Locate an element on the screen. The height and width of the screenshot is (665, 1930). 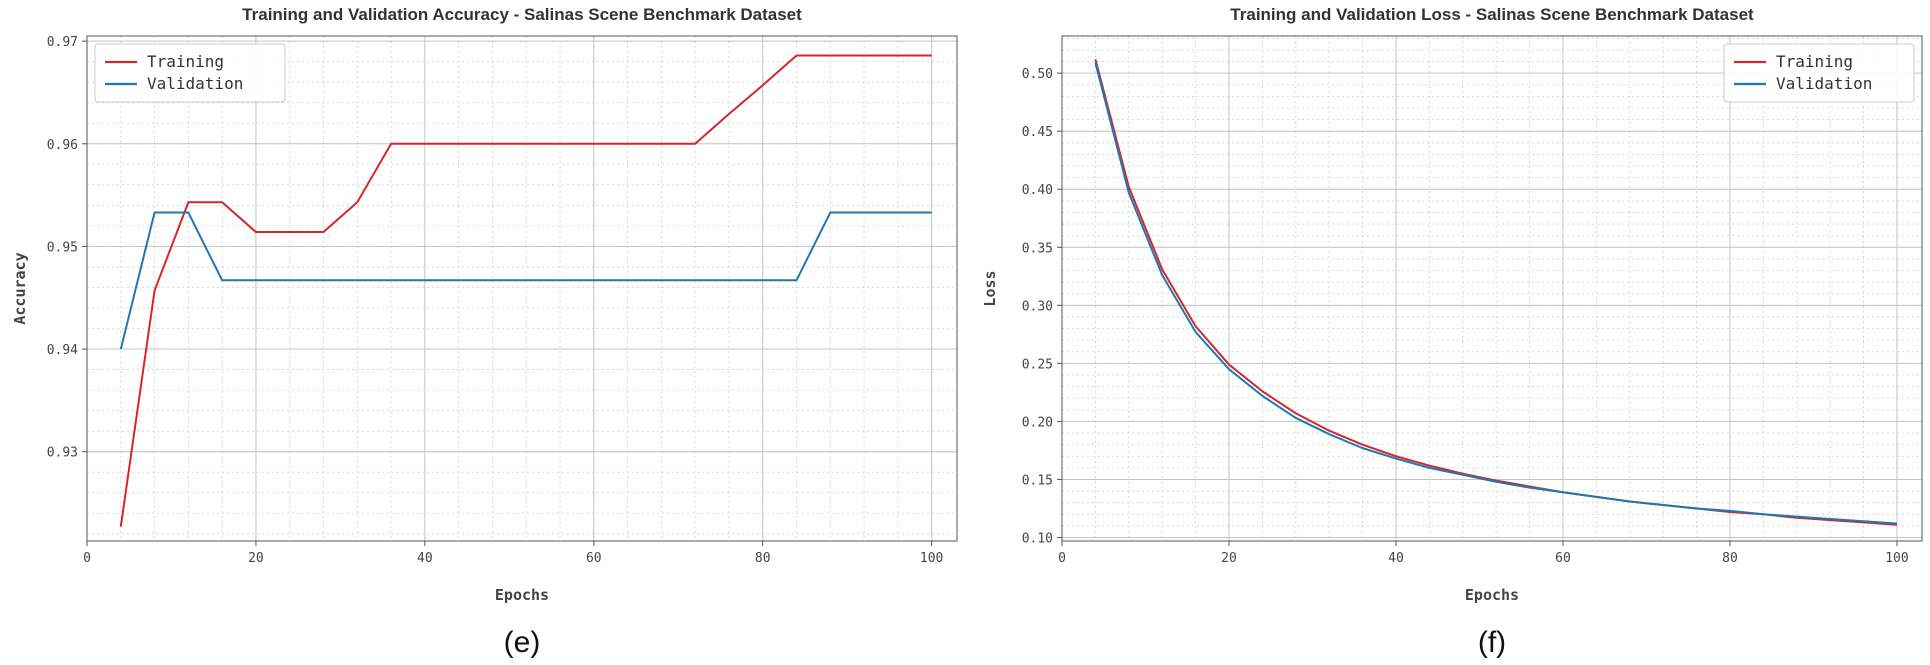
accuracy-chart-y-axis-label: Accuracy is located at coordinates (20, 288).